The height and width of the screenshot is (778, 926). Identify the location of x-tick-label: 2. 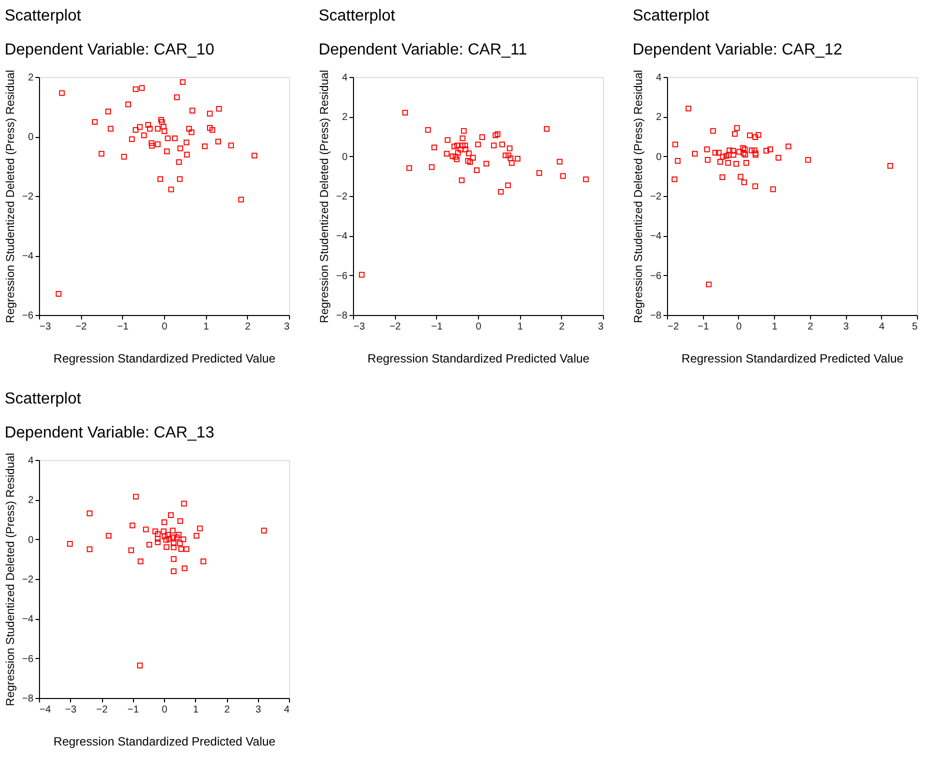
(811, 327).